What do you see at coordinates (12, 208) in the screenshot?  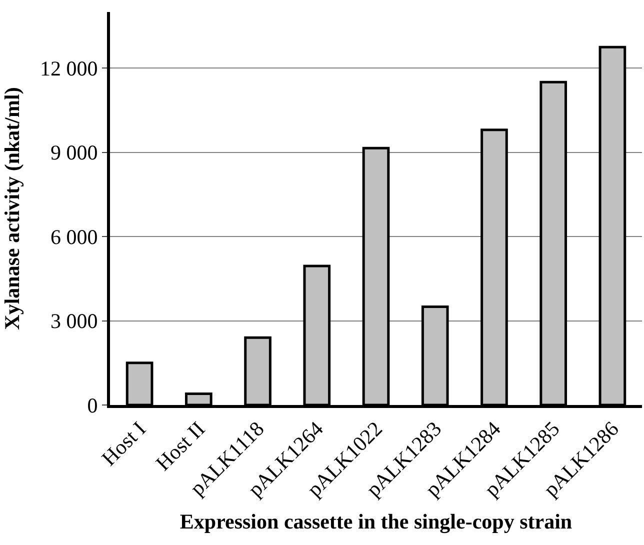 I see `y-axis-title: Xylanase activity (nkat/ml)` at bounding box center [12, 208].